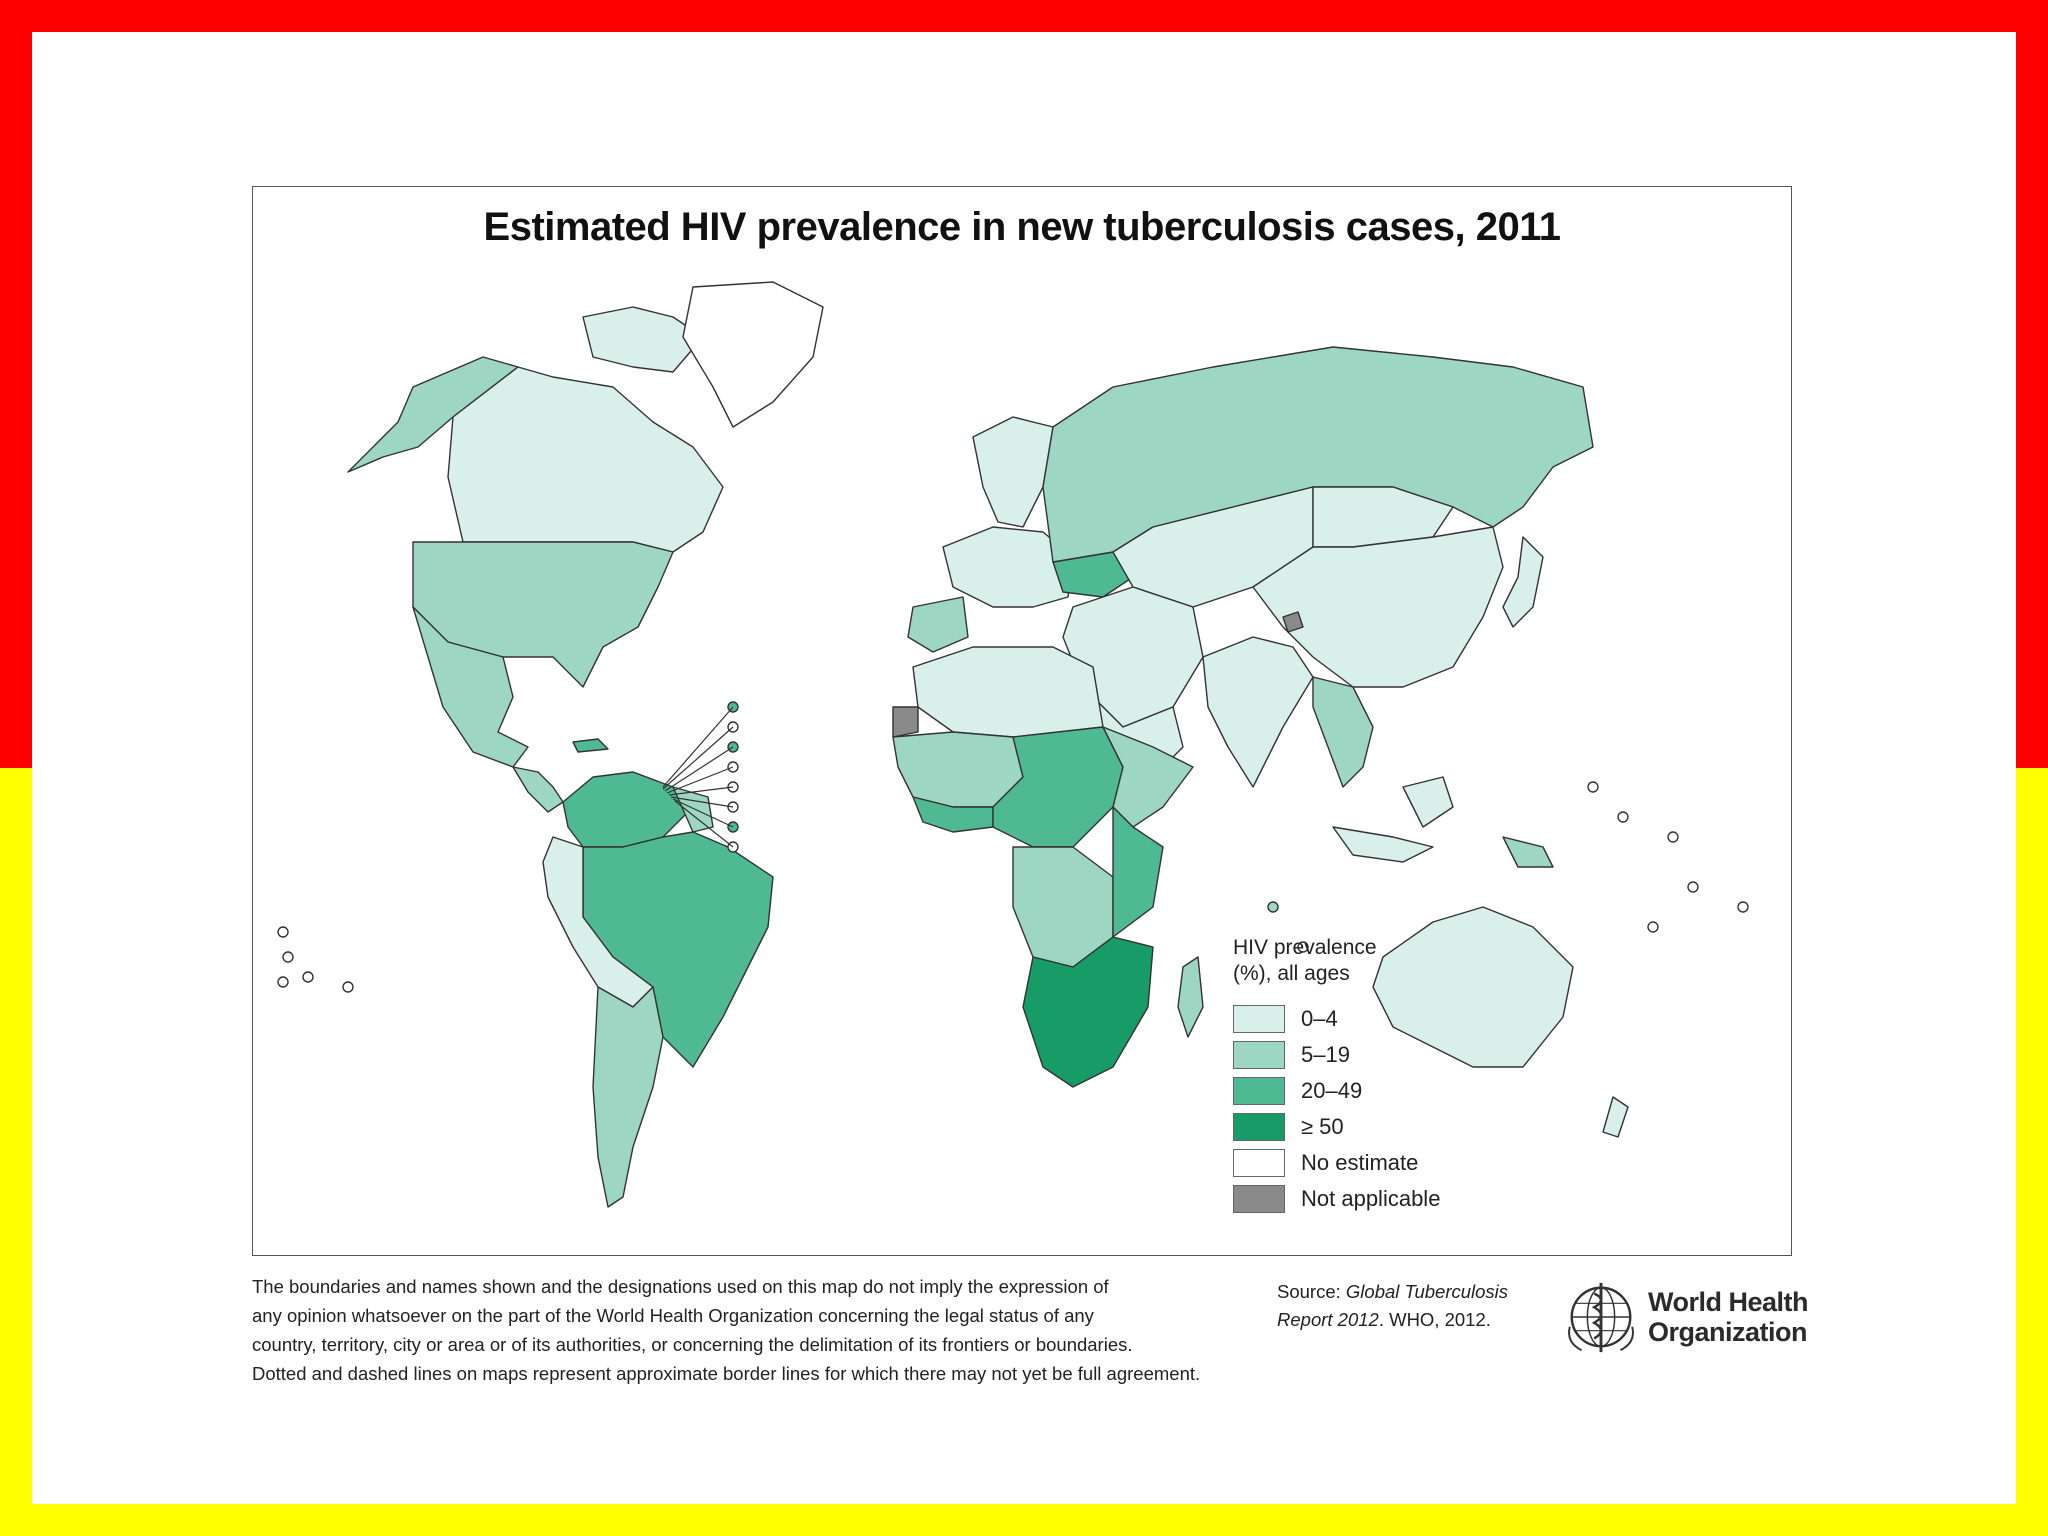  I want to click on who-emblem-icon, so click(1601, 1317).